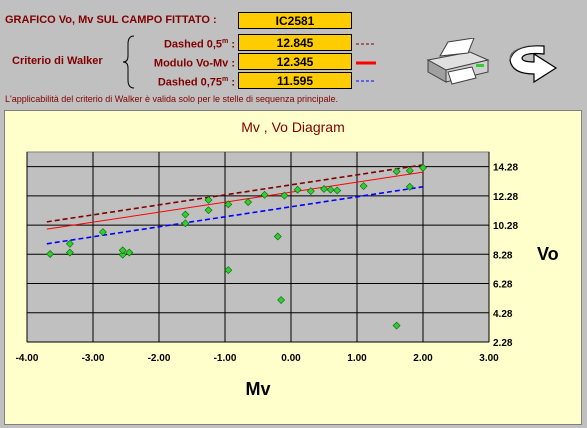 This screenshot has height=428, width=587. I want to click on y-tick-label: 14.28, so click(505, 168).